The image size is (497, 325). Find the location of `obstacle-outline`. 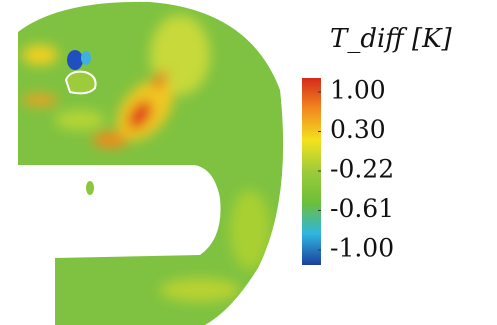

obstacle-outline is located at coordinates (80, 82).